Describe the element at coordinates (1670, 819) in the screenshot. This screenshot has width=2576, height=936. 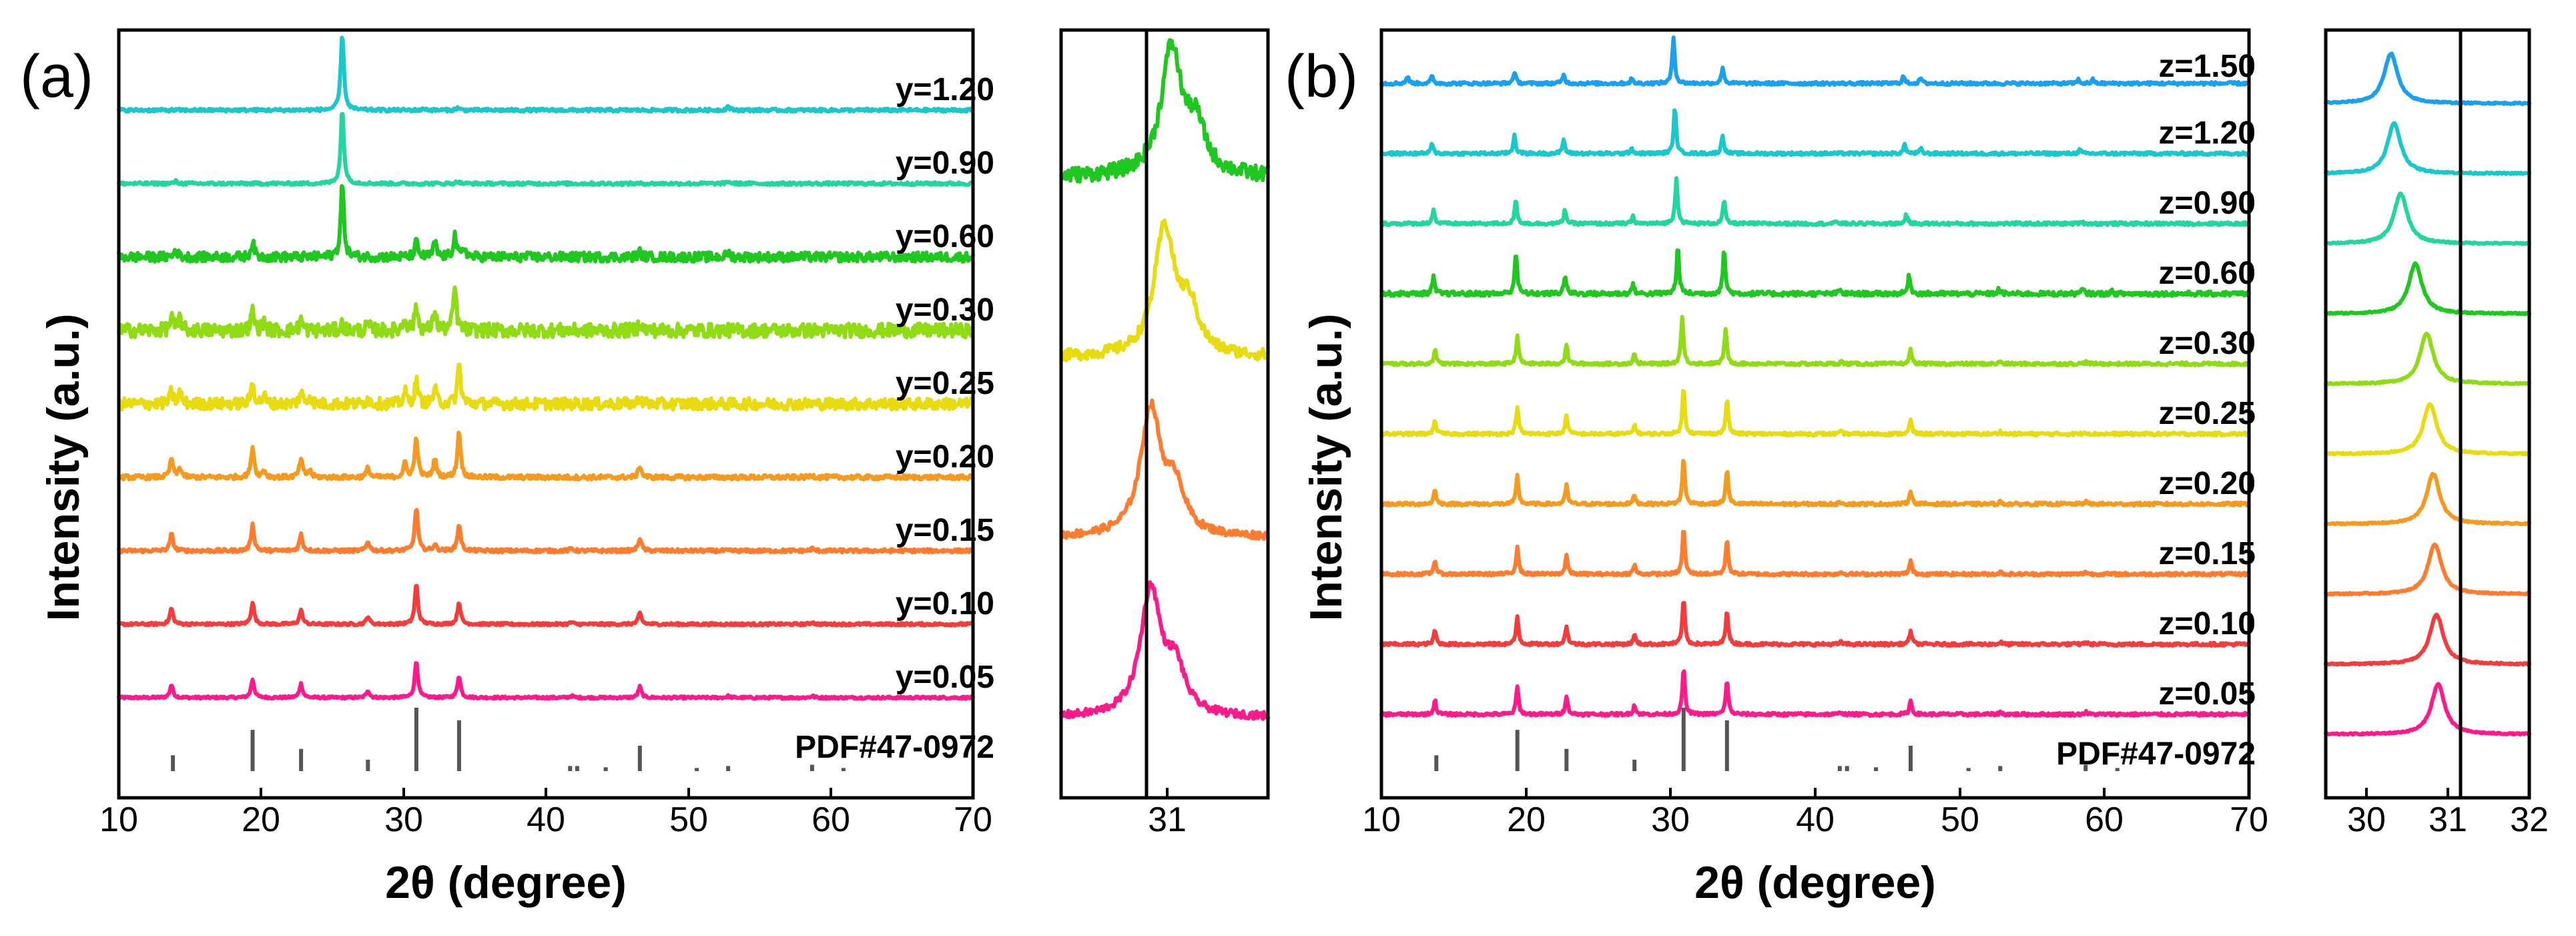
I see `panel-b-tick-label: 30` at that location.